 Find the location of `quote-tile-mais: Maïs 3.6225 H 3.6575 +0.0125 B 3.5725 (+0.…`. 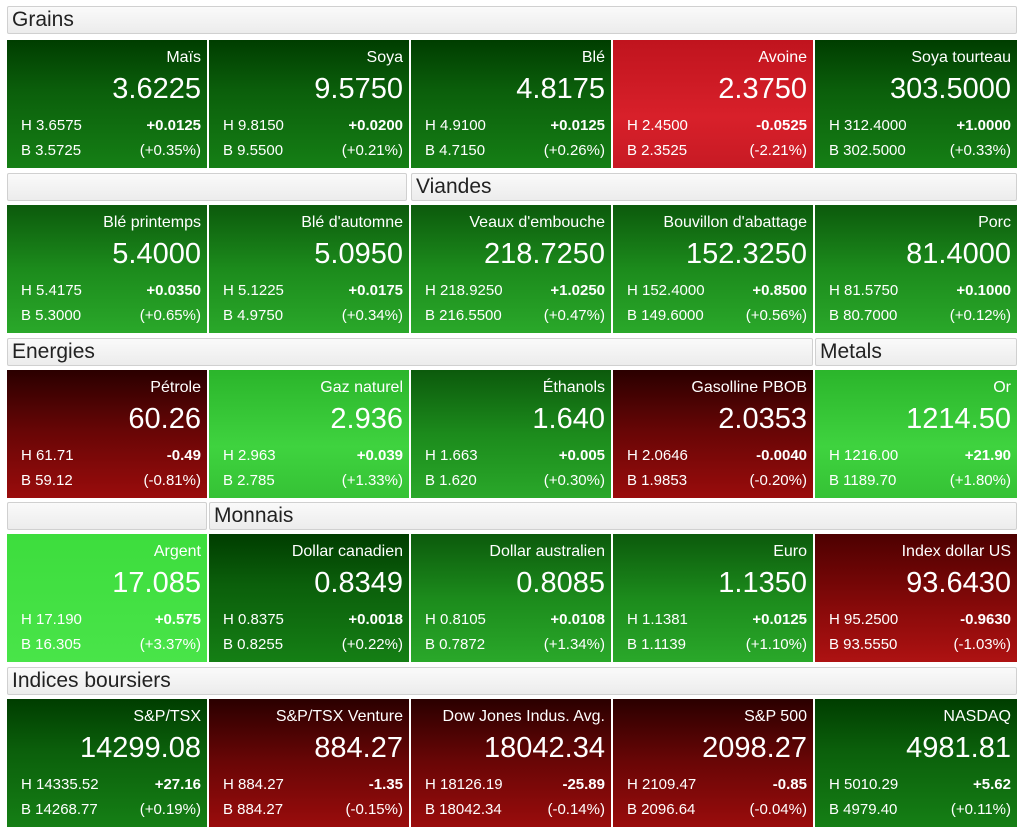

quote-tile-mais: Maïs 3.6225 H 3.6575 +0.0125 B 3.5725 (+0.… is located at coordinates (107, 104).